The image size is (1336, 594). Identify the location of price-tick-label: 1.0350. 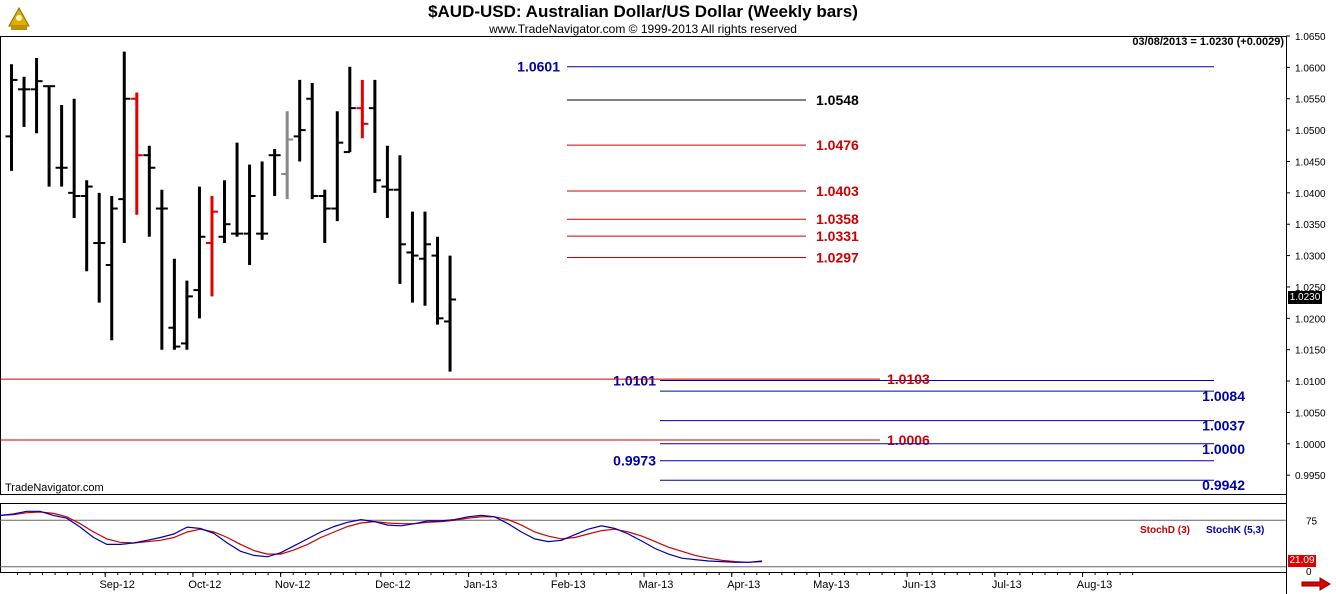
(1310, 225).